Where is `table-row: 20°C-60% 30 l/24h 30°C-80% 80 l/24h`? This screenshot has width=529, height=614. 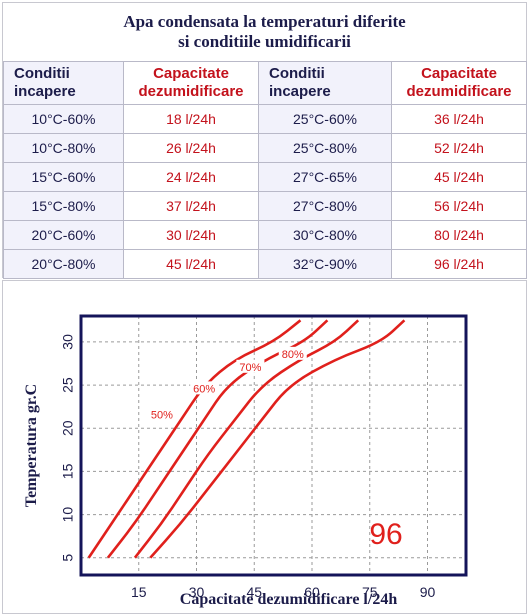
table-row: 20°C-60% 30 l/24h 30°C-80% 80 l/24h is located at coordinates (265, 235).